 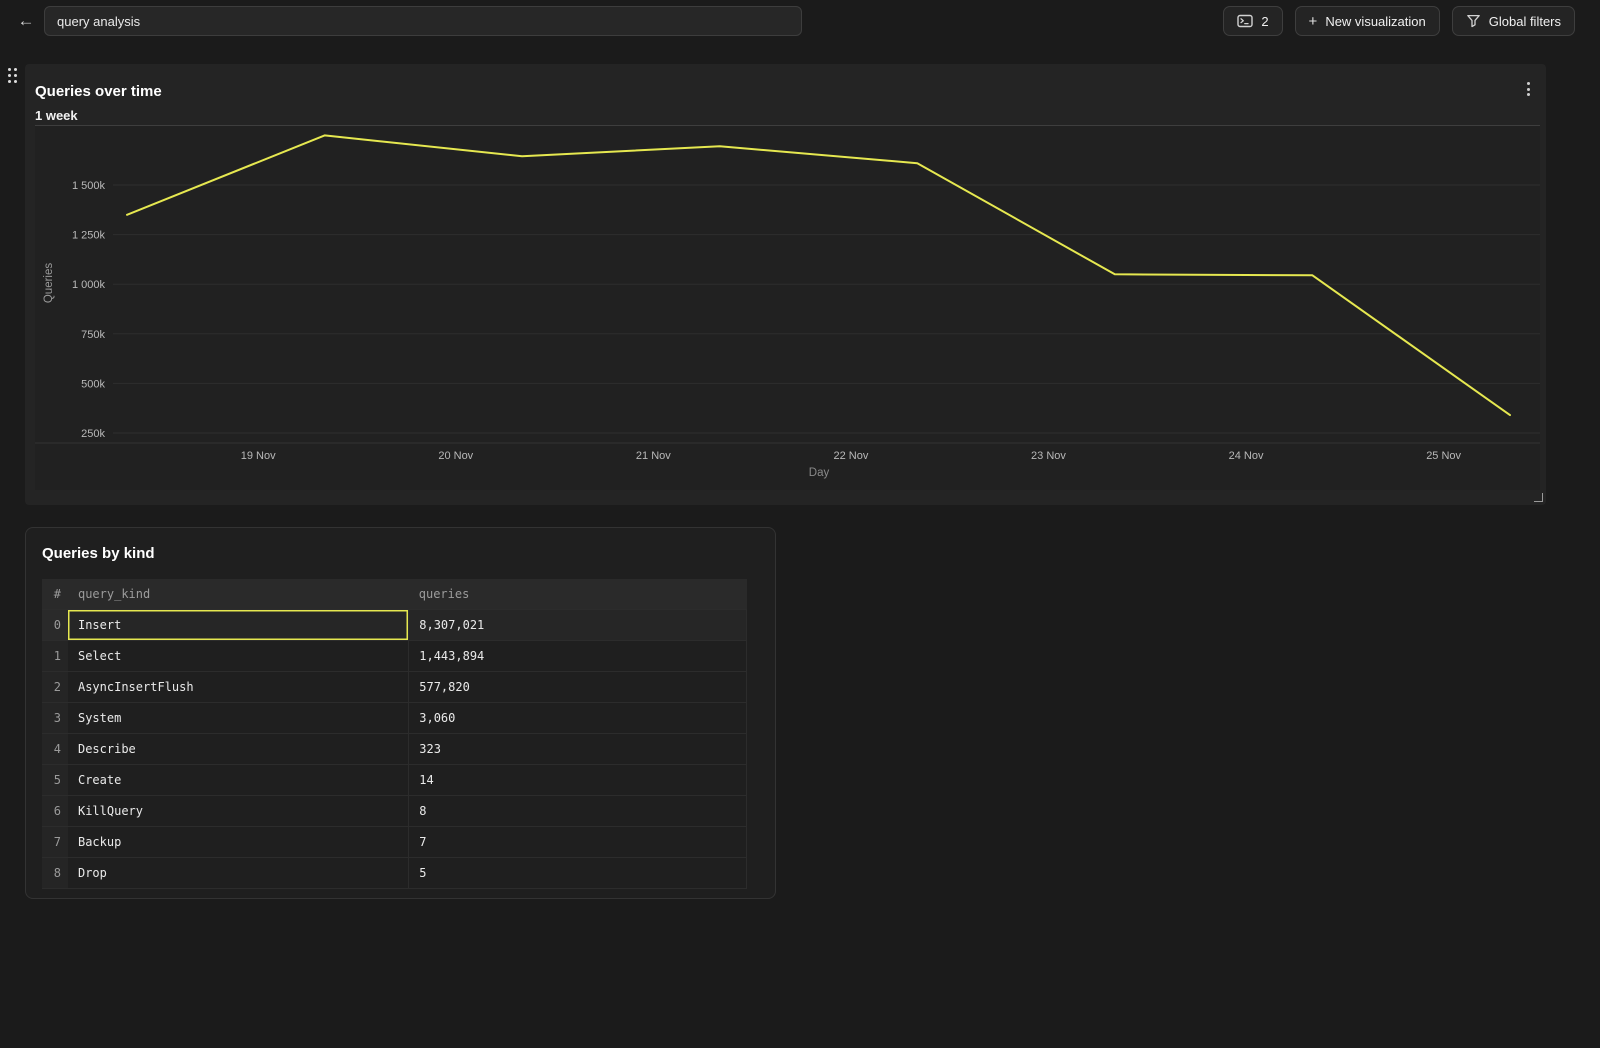 I want to click on queries-value-cell: 7, so click(x=577, y=842).